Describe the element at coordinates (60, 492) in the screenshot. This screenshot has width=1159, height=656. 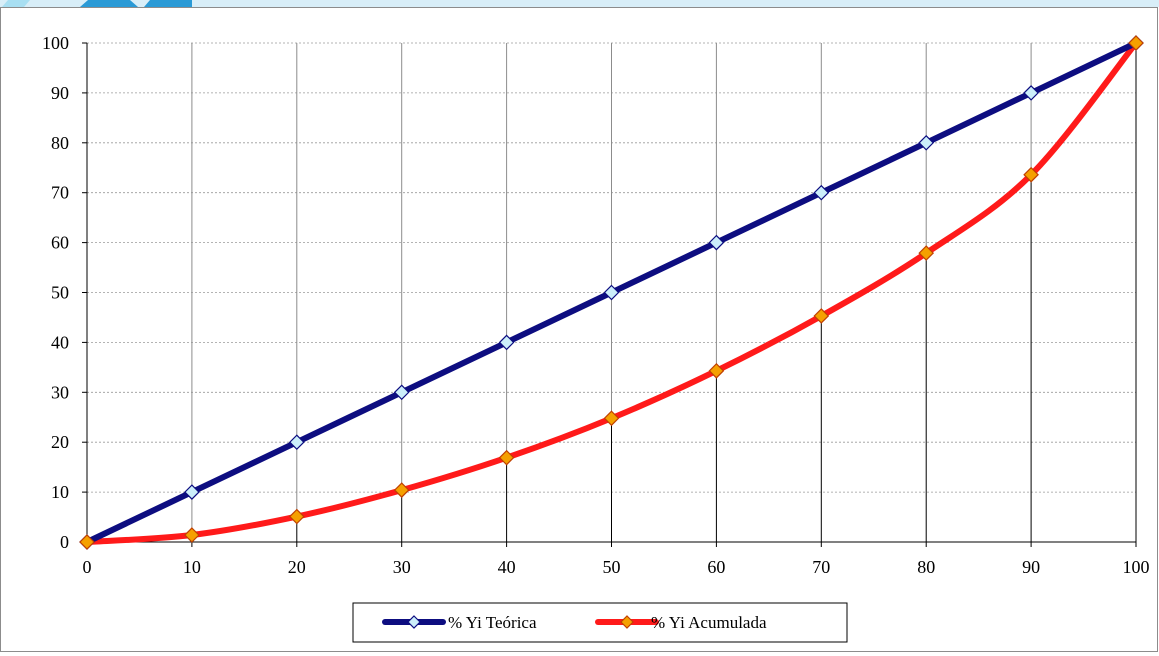
I see `y-tick-label: 10` at that location.